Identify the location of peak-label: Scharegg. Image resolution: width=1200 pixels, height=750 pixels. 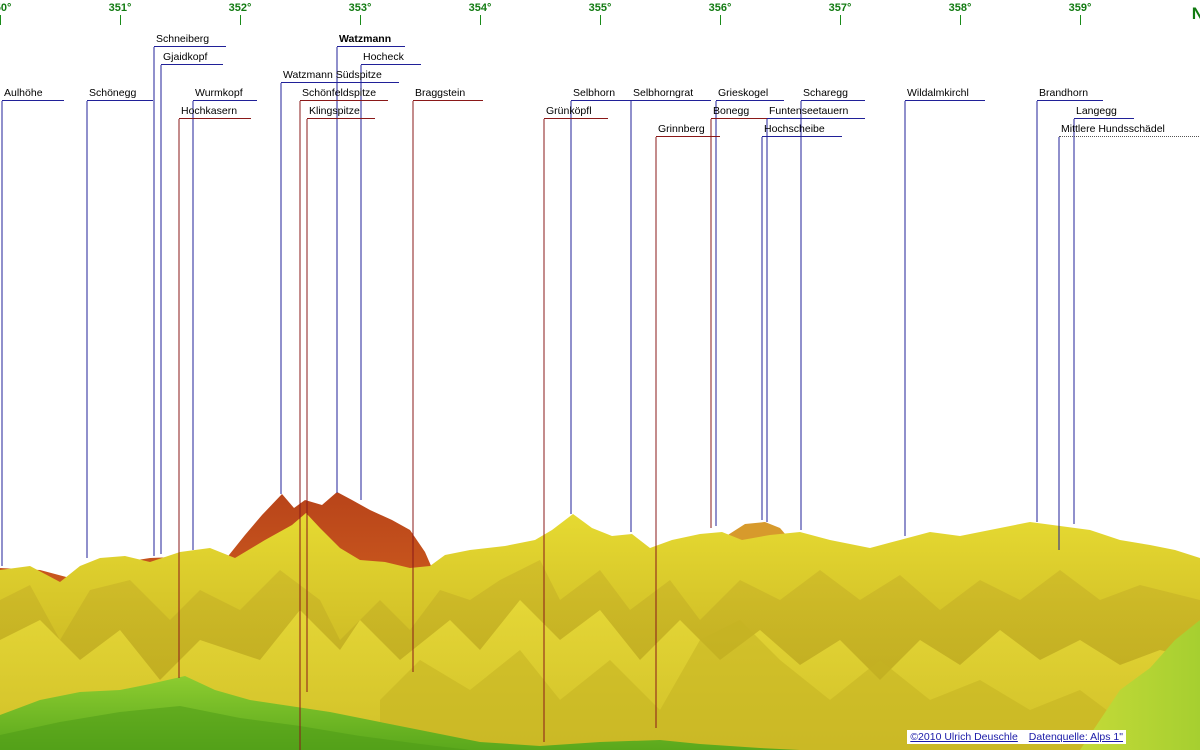
(833, 94).